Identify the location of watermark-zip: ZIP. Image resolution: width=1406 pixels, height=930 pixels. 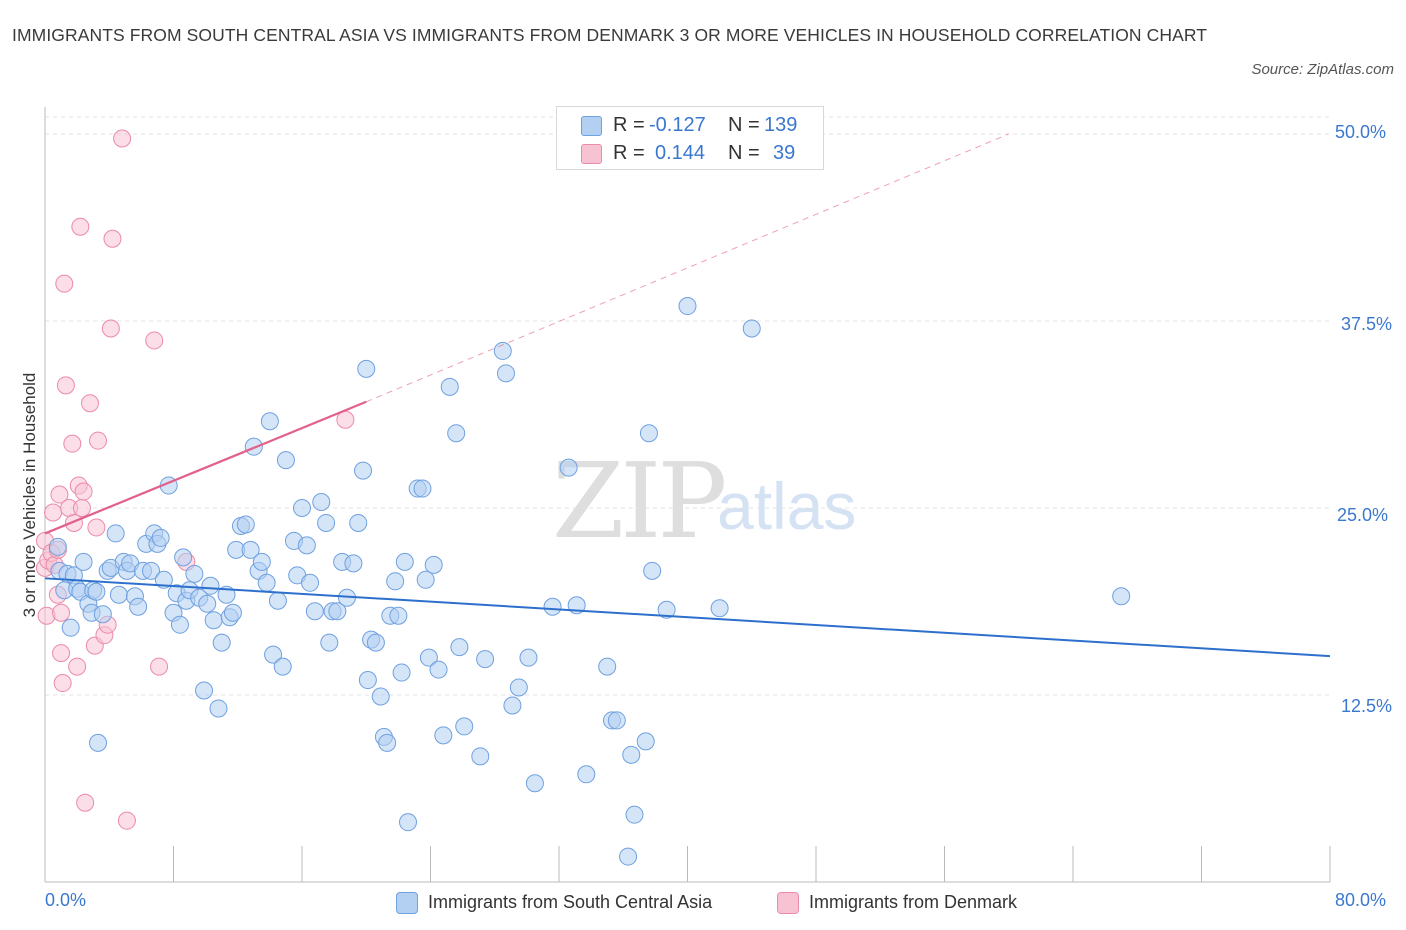
(639, 501).